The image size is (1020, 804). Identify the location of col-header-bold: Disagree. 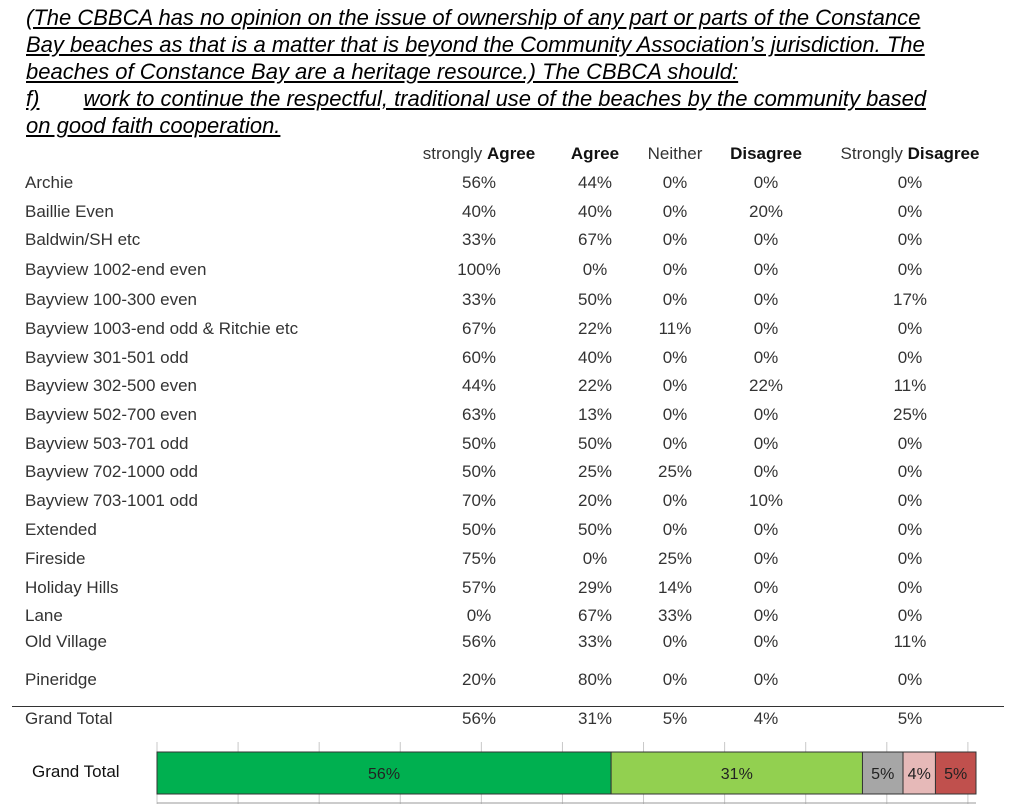
(943, 153).